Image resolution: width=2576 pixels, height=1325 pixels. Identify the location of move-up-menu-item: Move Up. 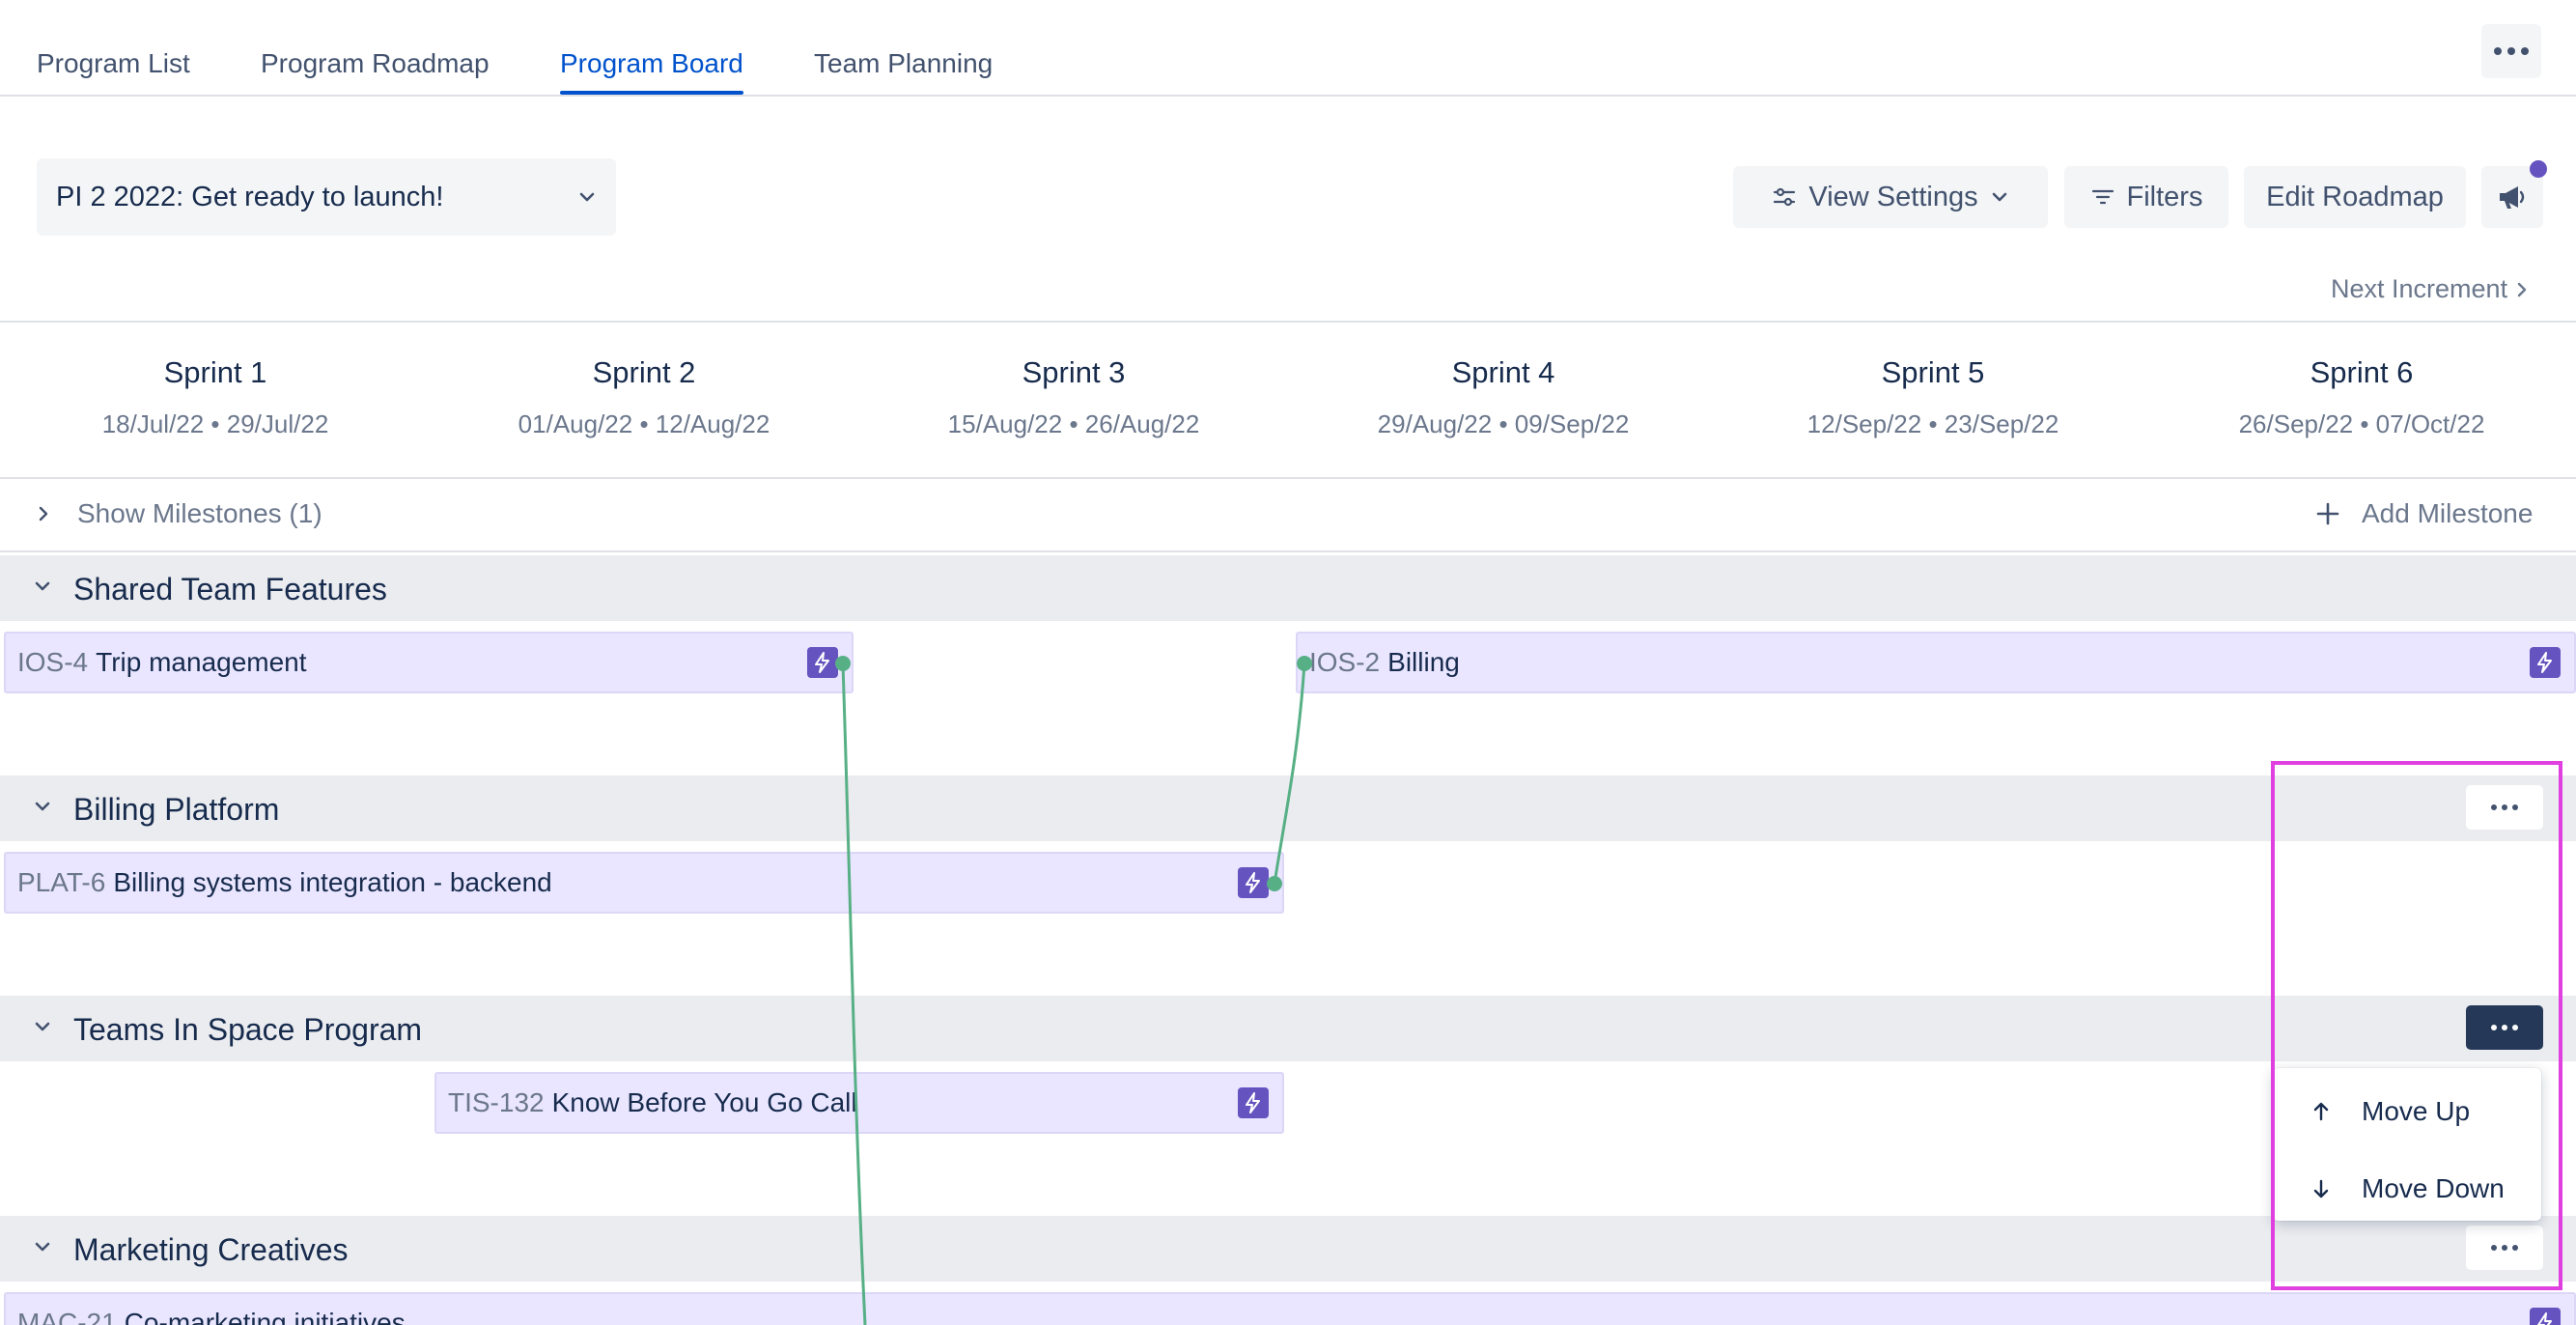
(2407, 1111).